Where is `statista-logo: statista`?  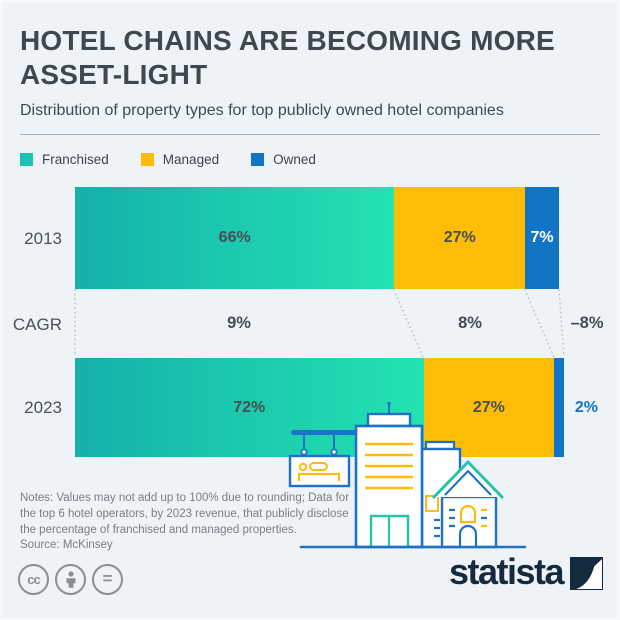 statista-logo: statista is located at coordinates (525, 571).